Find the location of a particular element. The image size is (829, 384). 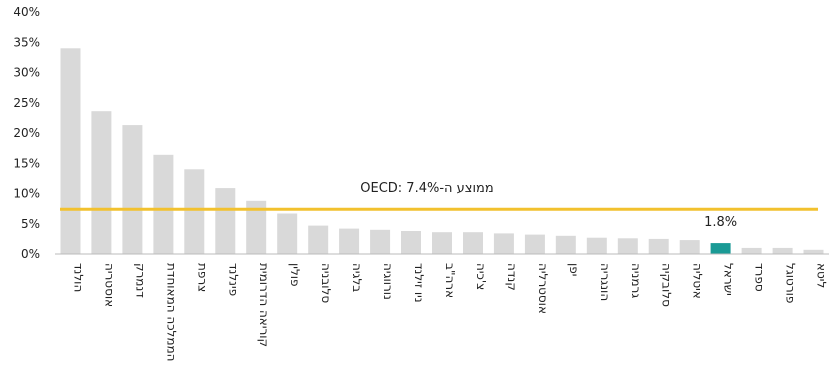

highlight-data-label: 1.8% is located at coordinates (720, 222).